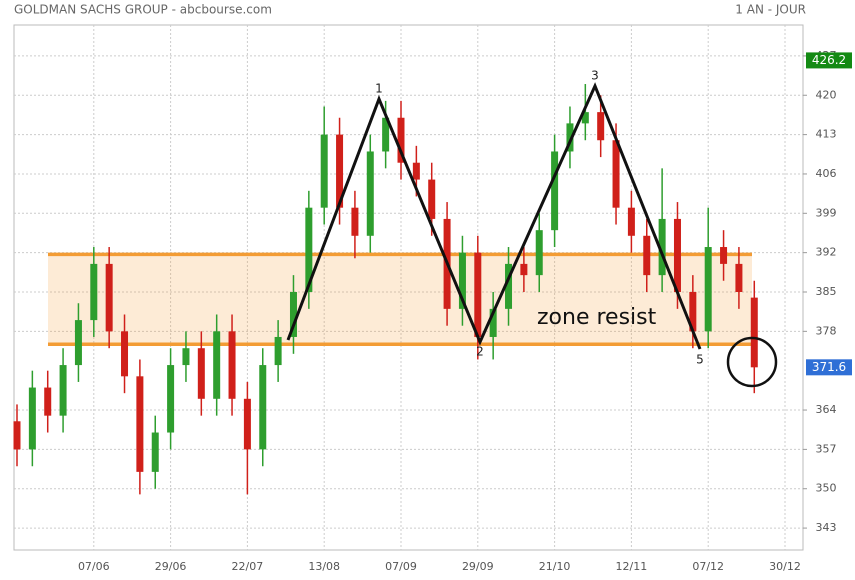 Image resolution: width=855 pixels, height=580 pixels. I want to click on x-tick-label: 07/09, so click(401, 566).